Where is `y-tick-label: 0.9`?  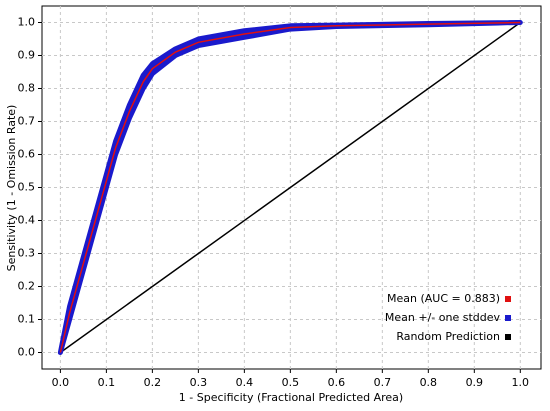 y-tick-label: 0.9 is located at coordinates (27, 55).